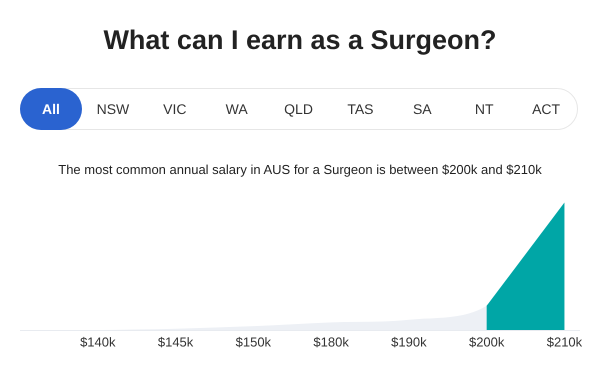 The height and width of the screenshot is (376, 600). I want to click on text: SA, so click(422, 109).